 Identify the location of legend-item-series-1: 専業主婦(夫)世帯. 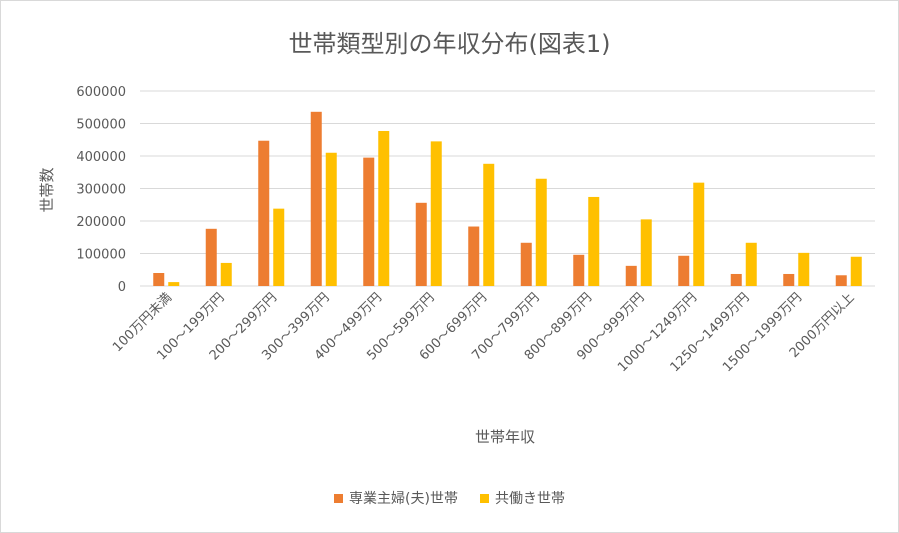
(396, 498).